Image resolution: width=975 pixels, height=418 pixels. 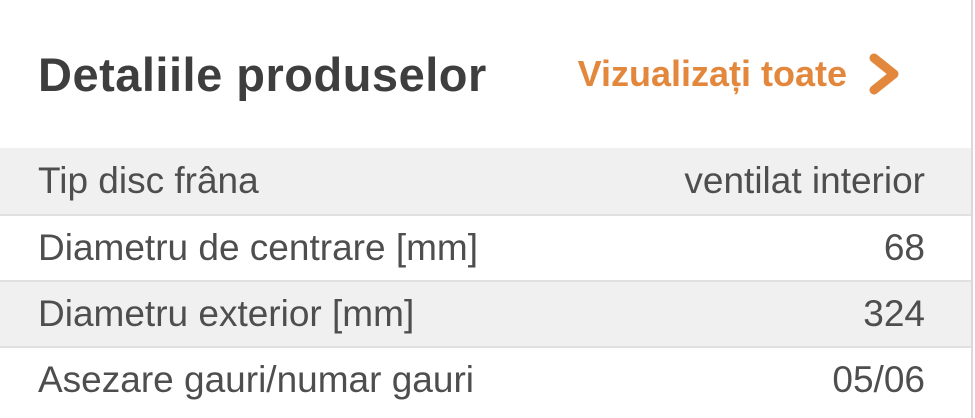 I want to click on row-value: 324, so click(x=894, y=313).